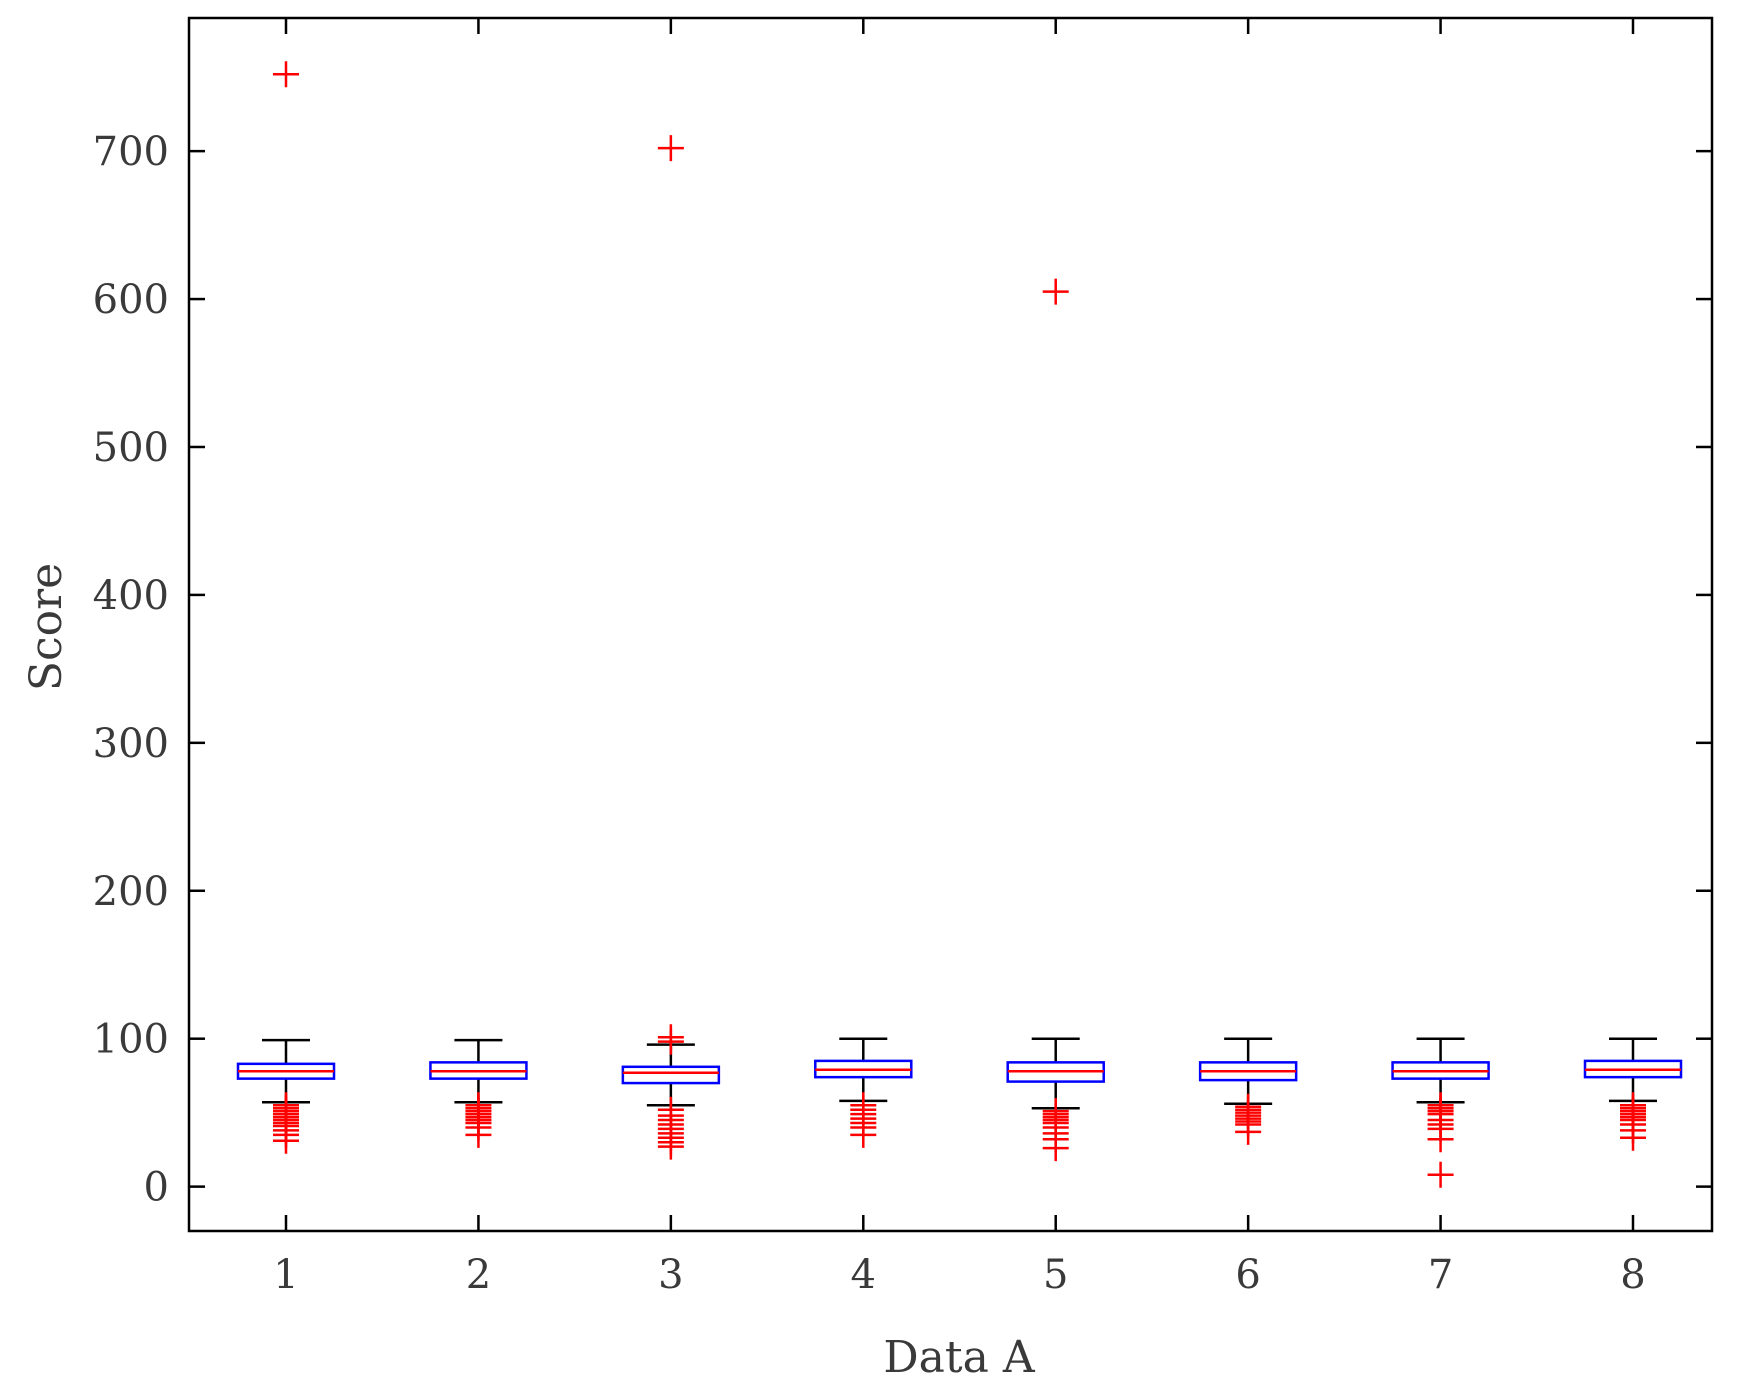 The height and width of the screenshot is (1394, 1748). I want to click on y-tick-label: 400, so click(131, 596).